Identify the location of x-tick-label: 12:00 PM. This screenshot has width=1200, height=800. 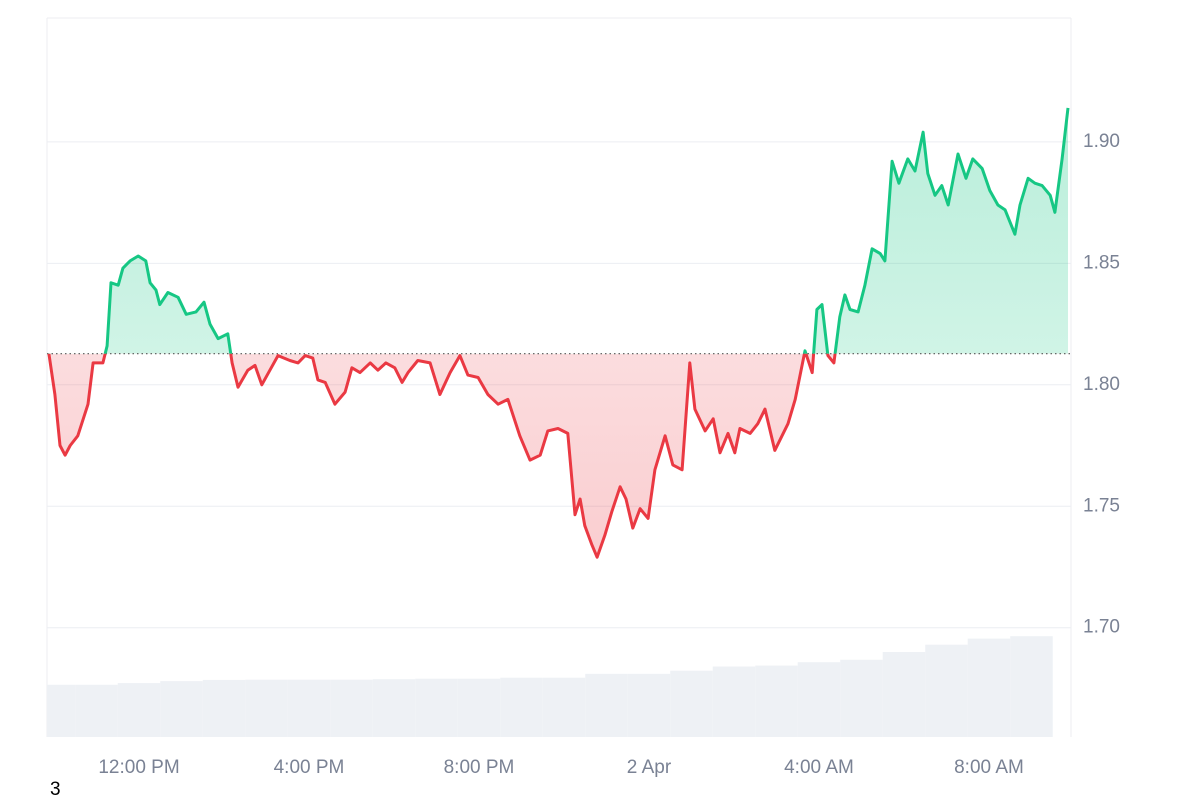
(138, 767).